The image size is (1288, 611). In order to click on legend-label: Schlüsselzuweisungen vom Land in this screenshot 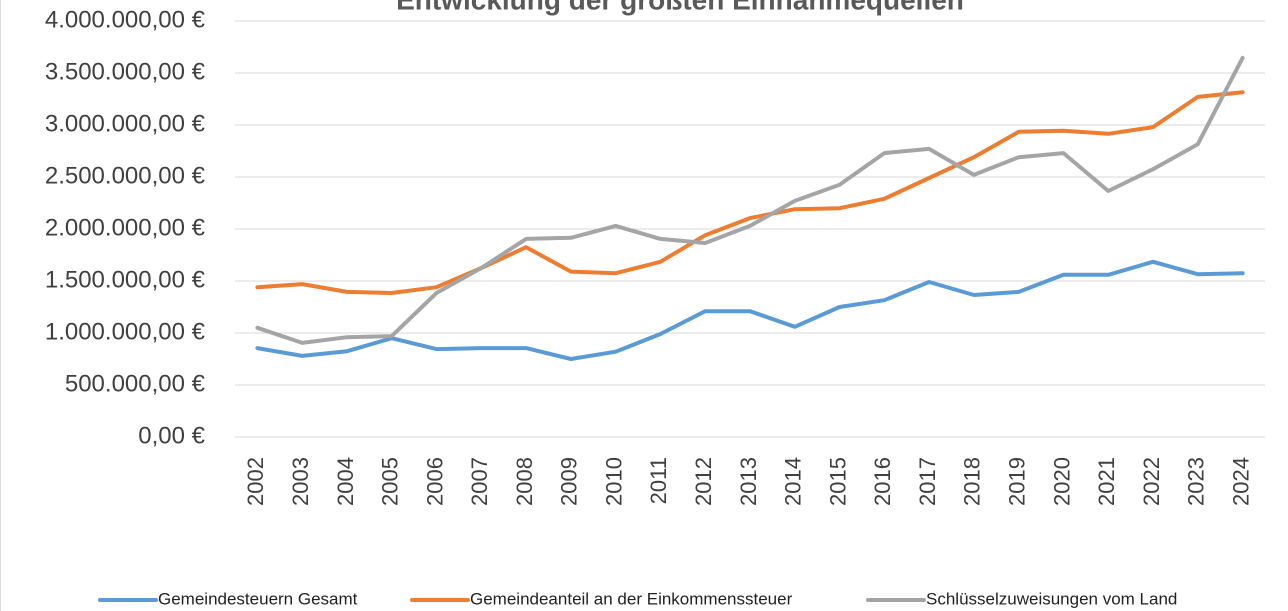, I will do `click(1051, 598)`.